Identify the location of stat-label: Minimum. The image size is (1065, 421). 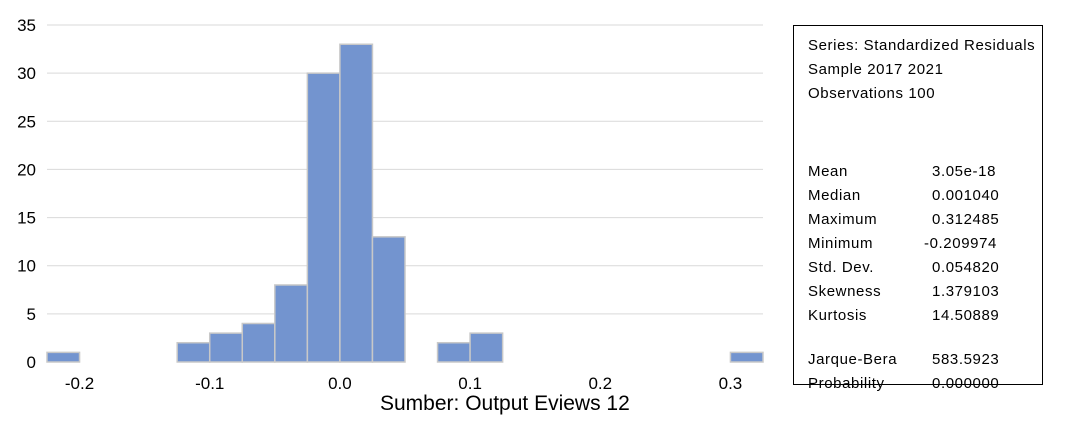
(841, 243).